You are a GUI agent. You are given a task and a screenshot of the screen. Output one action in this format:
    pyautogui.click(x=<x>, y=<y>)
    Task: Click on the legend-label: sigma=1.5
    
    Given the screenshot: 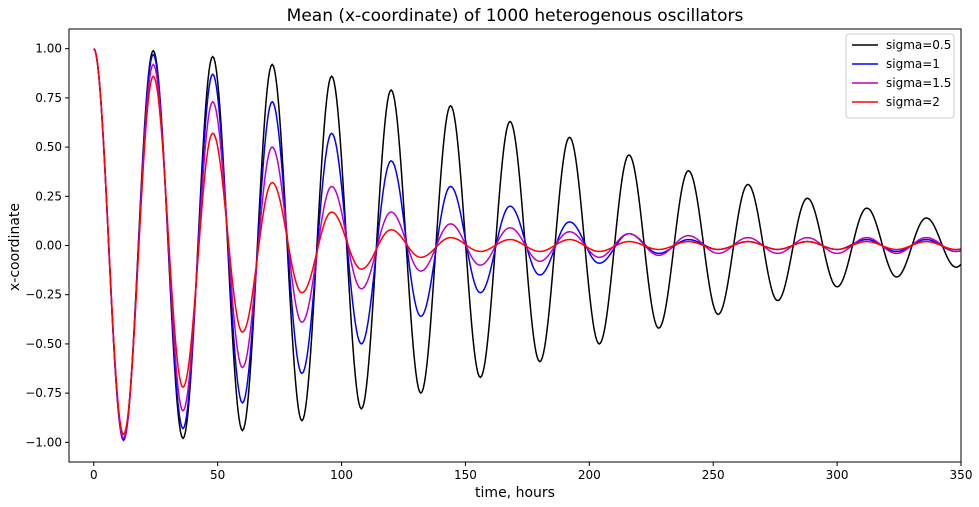 What is the action you would take?
    pyautogui.click(x=918, y=83)
    